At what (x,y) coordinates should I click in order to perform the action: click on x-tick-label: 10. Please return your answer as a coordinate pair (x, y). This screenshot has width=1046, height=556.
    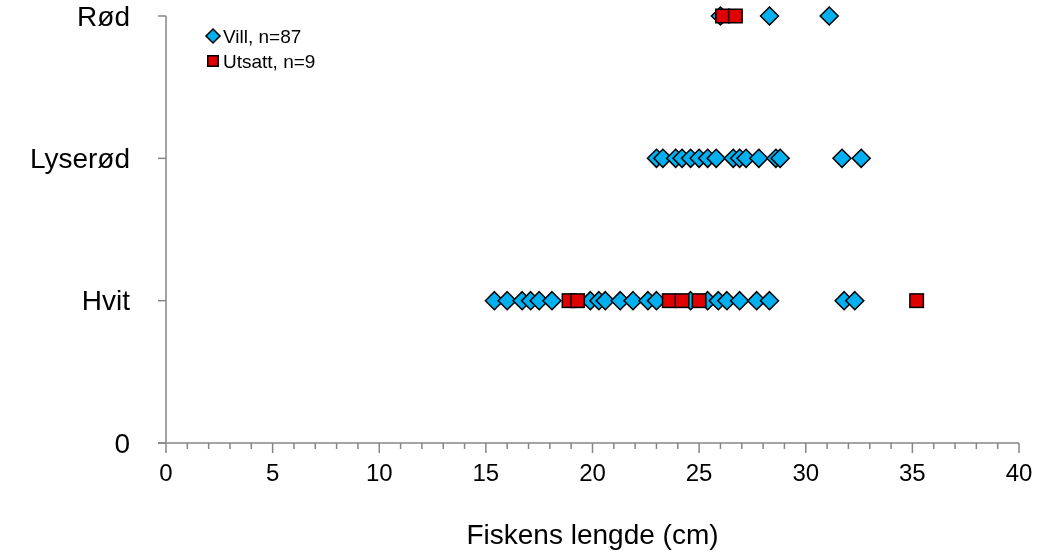
    Looking at the image, I should click on (379, 472).